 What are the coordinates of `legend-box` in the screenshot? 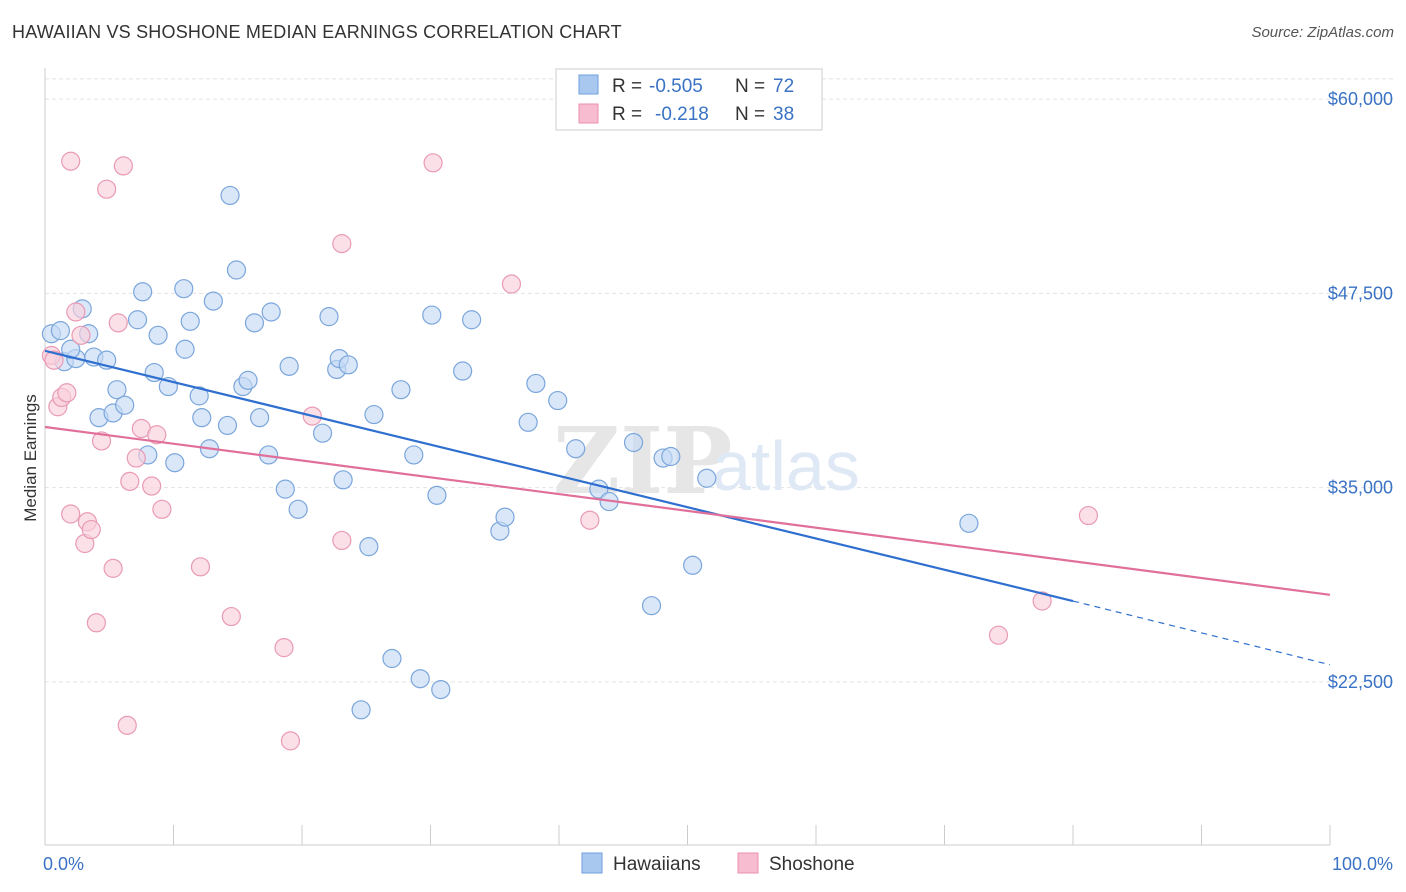 It's located at (689, 99).